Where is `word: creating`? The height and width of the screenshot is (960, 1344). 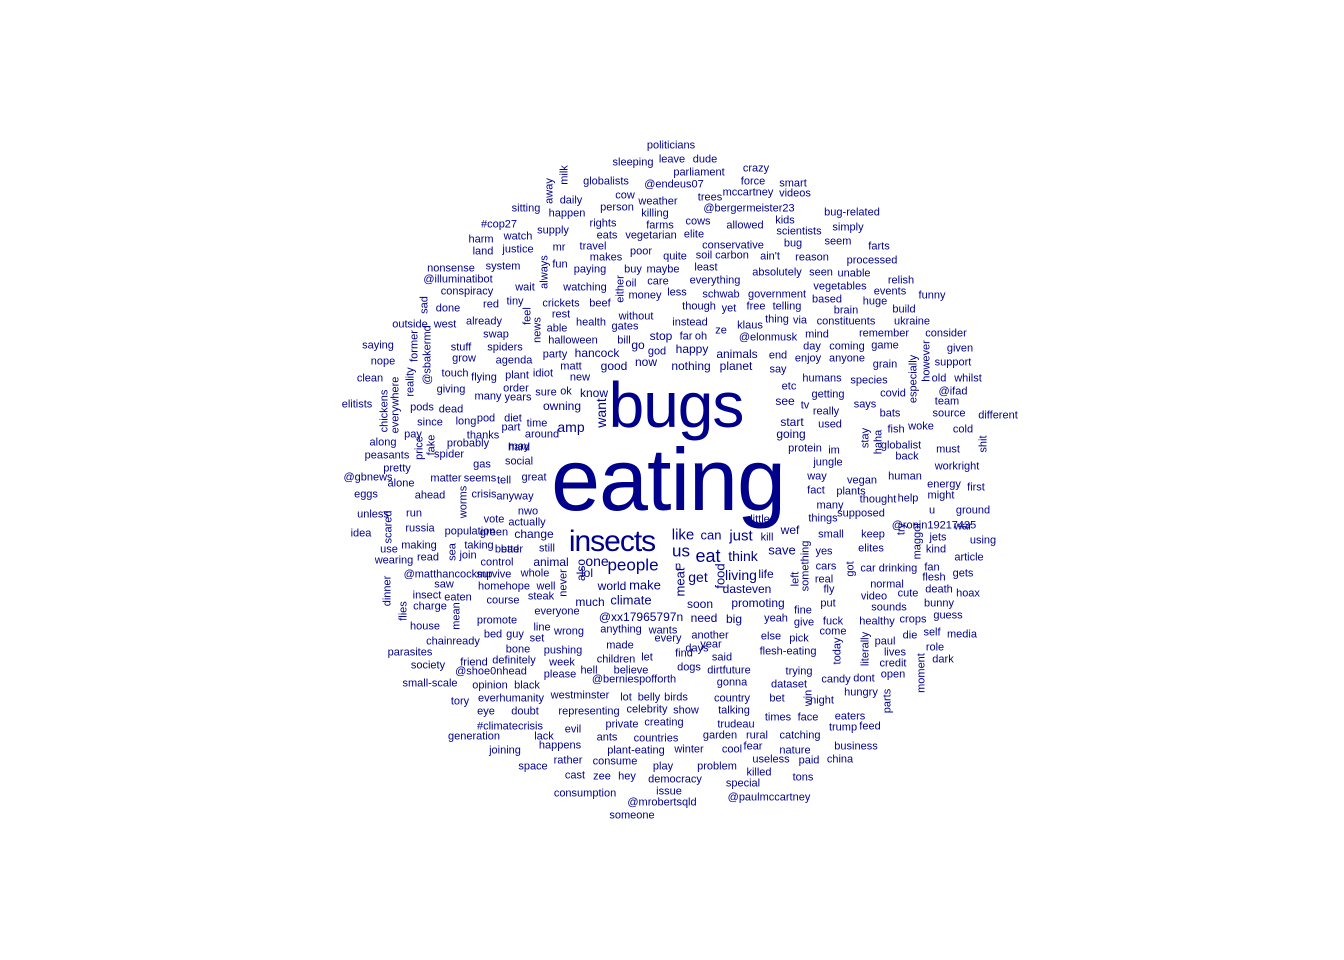 word: creating is located at coordinates (664, 722).